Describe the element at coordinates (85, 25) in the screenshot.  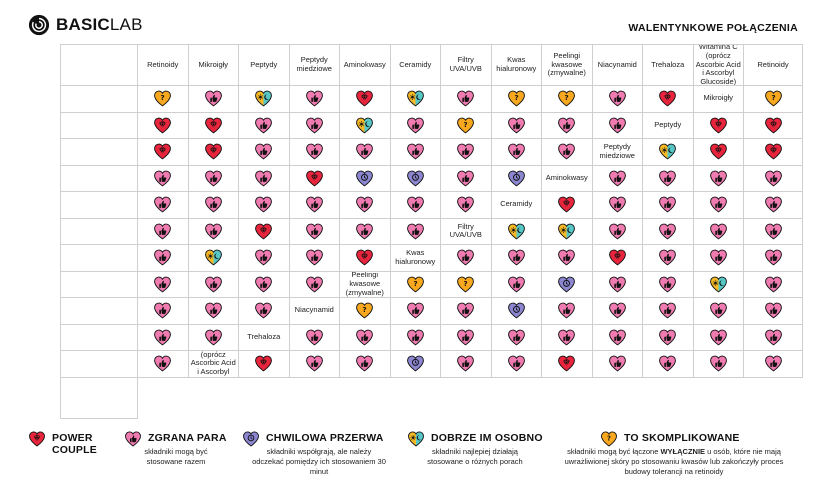
I see `brand-logo: BASICLAB` at that location.